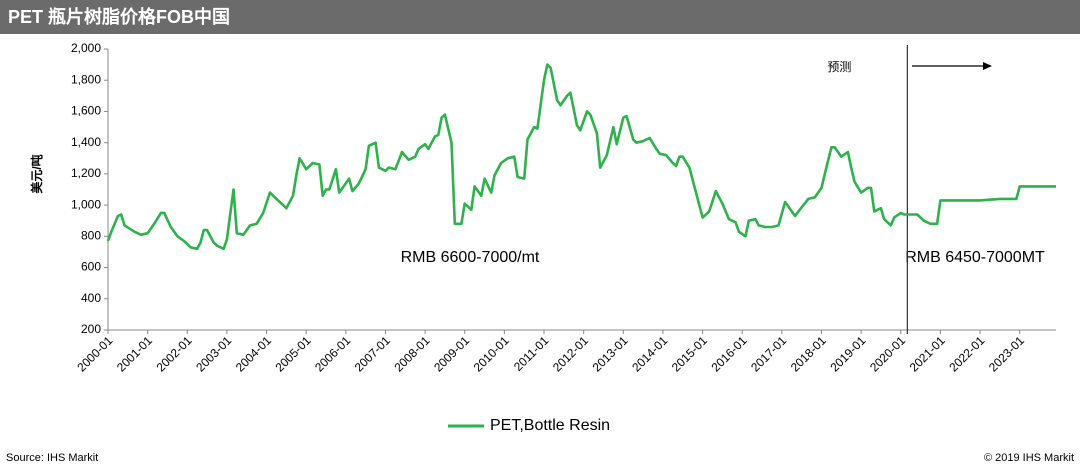 The height and width of the screenshot is (468, 1080). I want to click on title-bar, so click(540, 17).